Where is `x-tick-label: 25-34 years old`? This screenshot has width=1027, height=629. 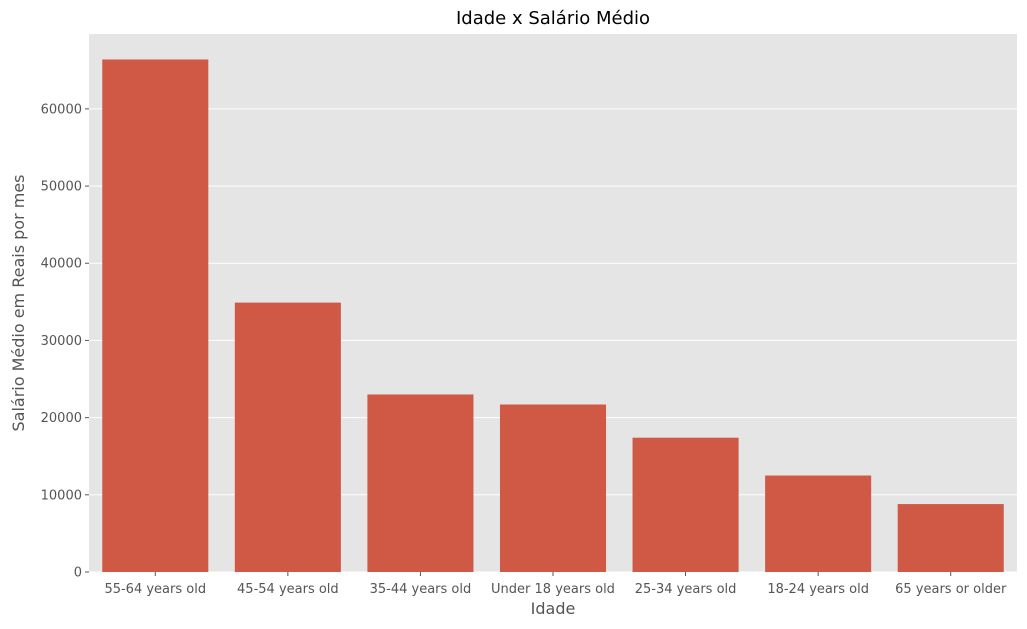
x-tick-label: 25-34 years old is located at coordinates (686, 589).